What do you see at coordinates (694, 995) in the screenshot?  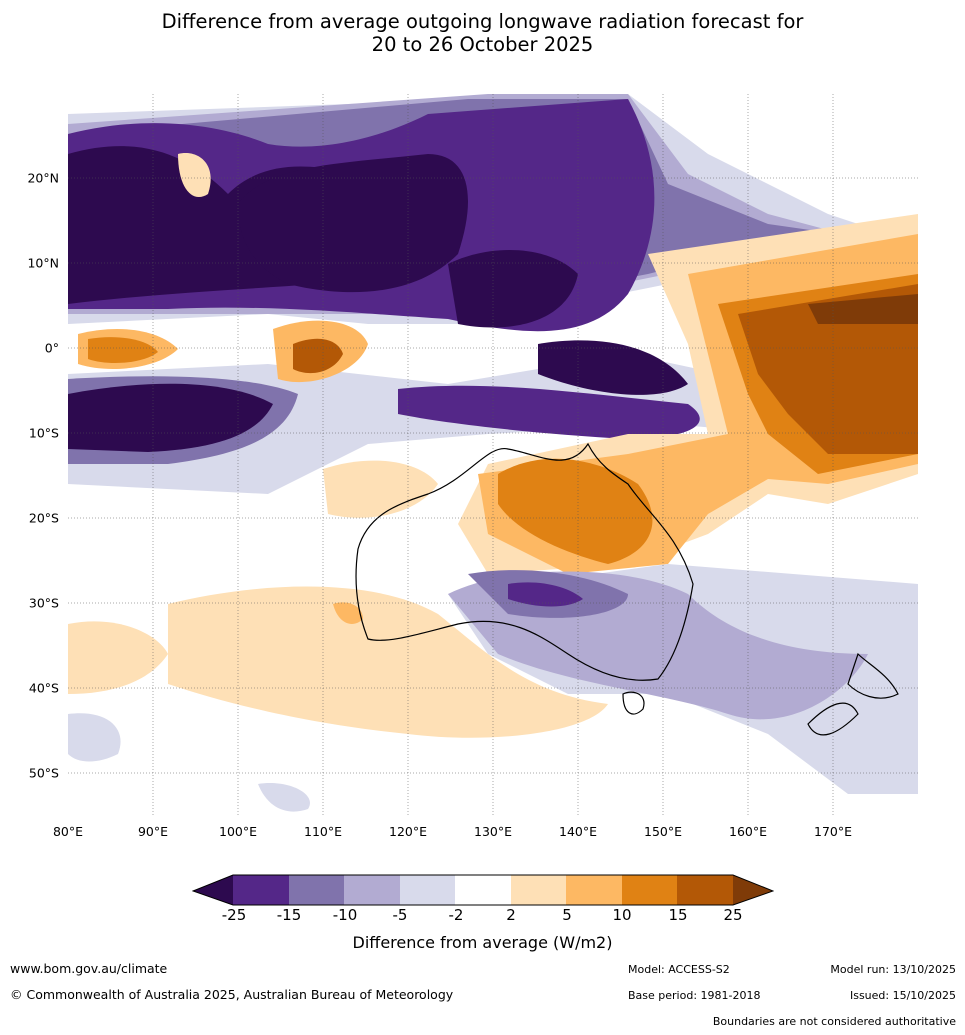 I see `base-period: Base period: 1981-2018` at bounding box center [694, 995].